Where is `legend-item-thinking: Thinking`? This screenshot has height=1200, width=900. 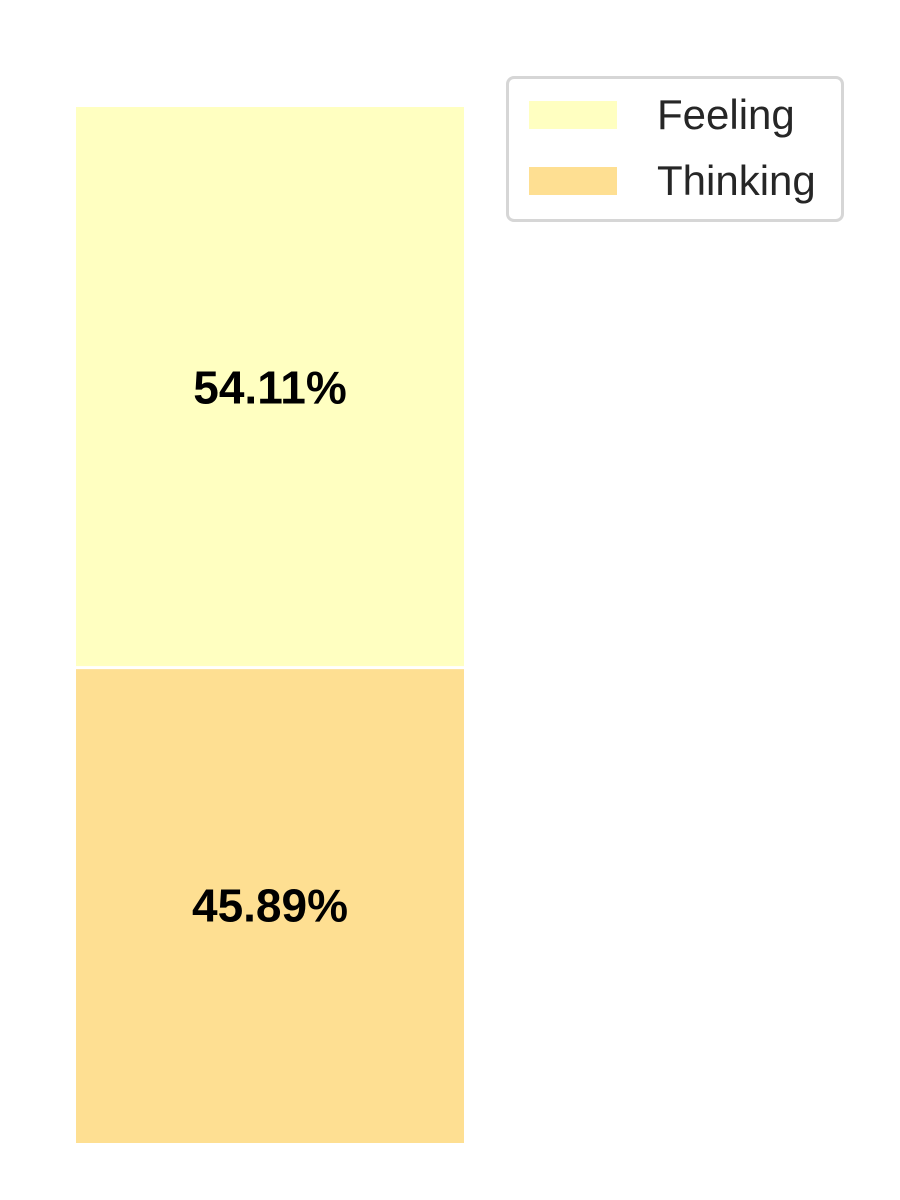 legend-item-thinking: Thinking is located at coordinates (682, 181).